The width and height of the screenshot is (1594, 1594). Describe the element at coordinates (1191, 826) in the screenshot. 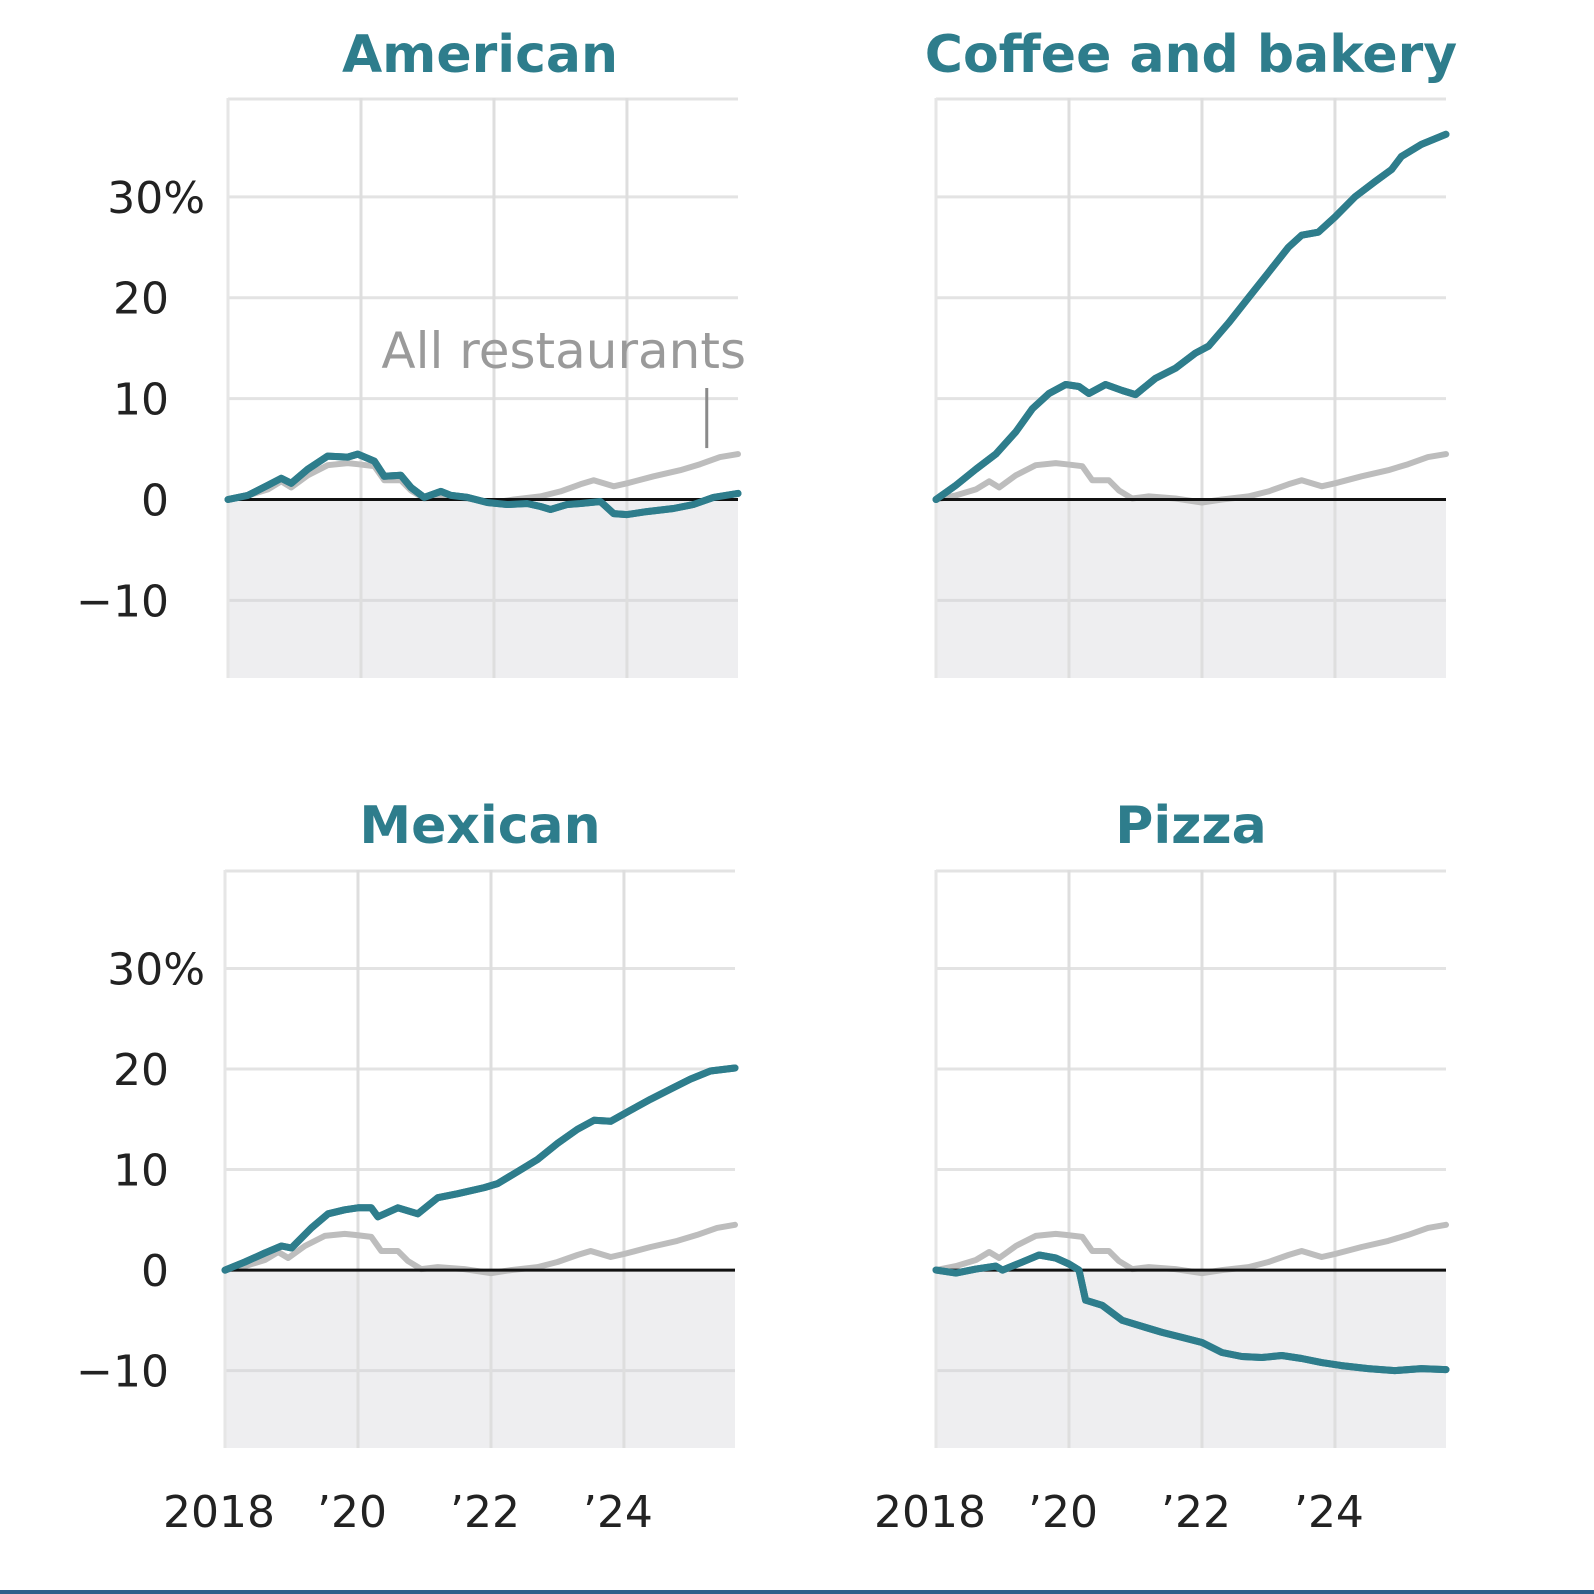

I see `panel-title: Pizza` at that location.